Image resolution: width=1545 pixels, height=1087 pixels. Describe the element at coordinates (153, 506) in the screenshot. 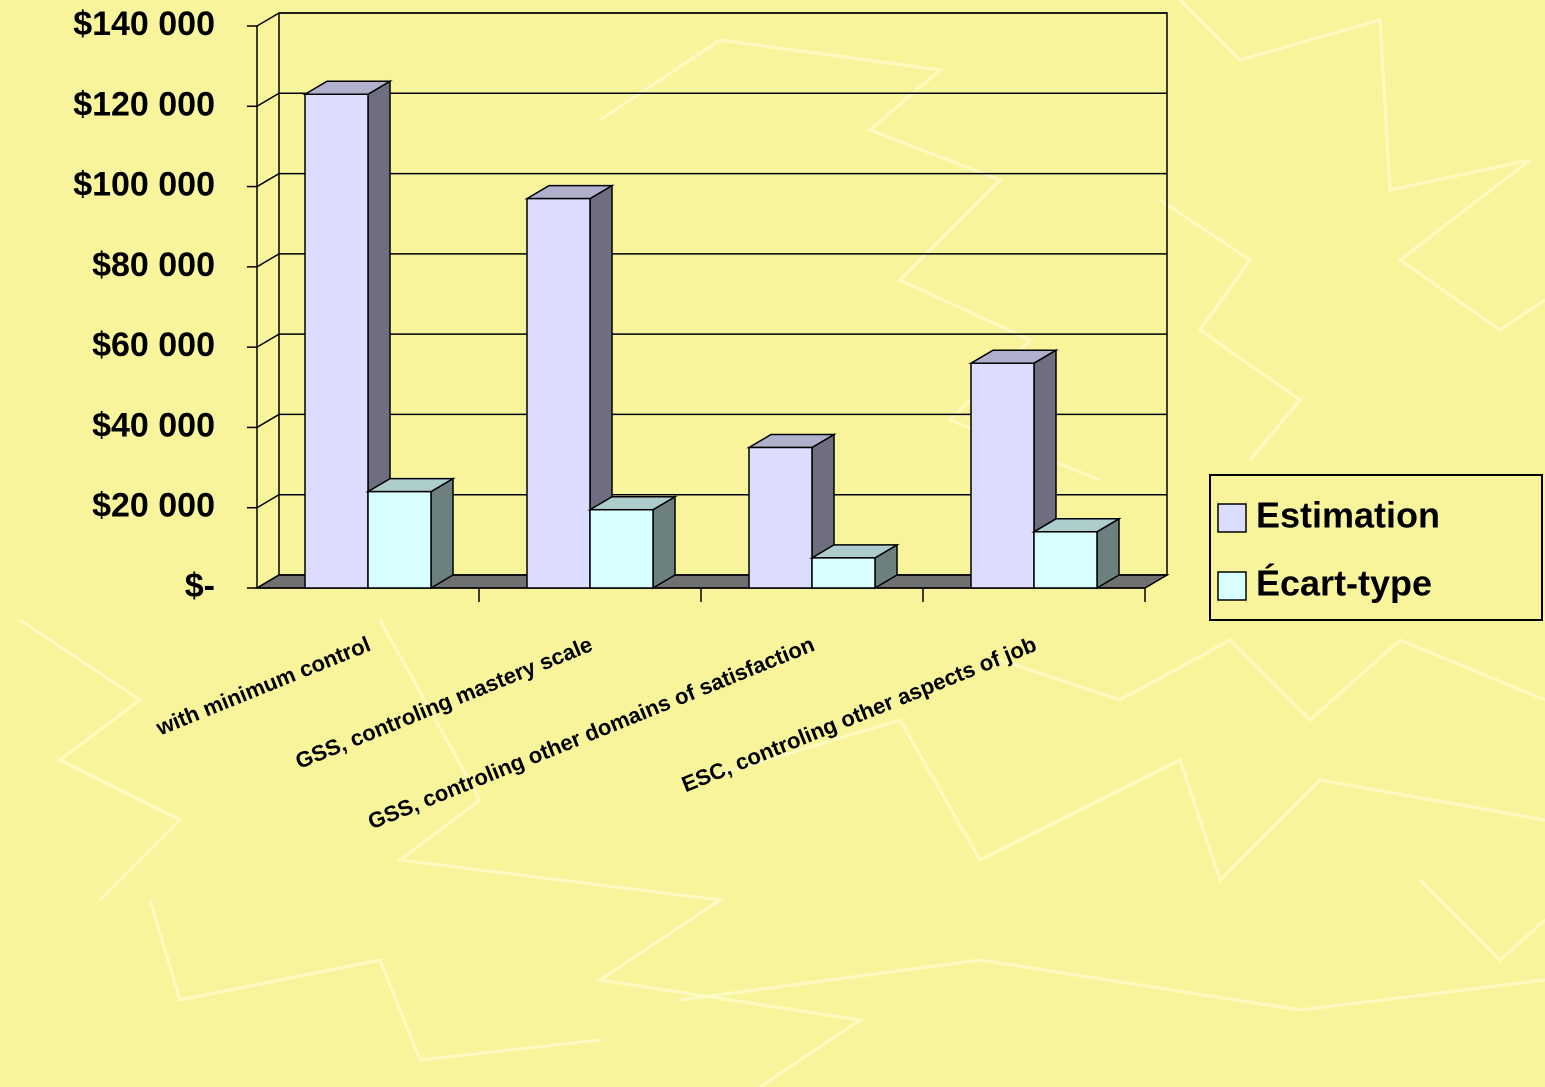

I see `y-tick-label: $20 000` at that location.